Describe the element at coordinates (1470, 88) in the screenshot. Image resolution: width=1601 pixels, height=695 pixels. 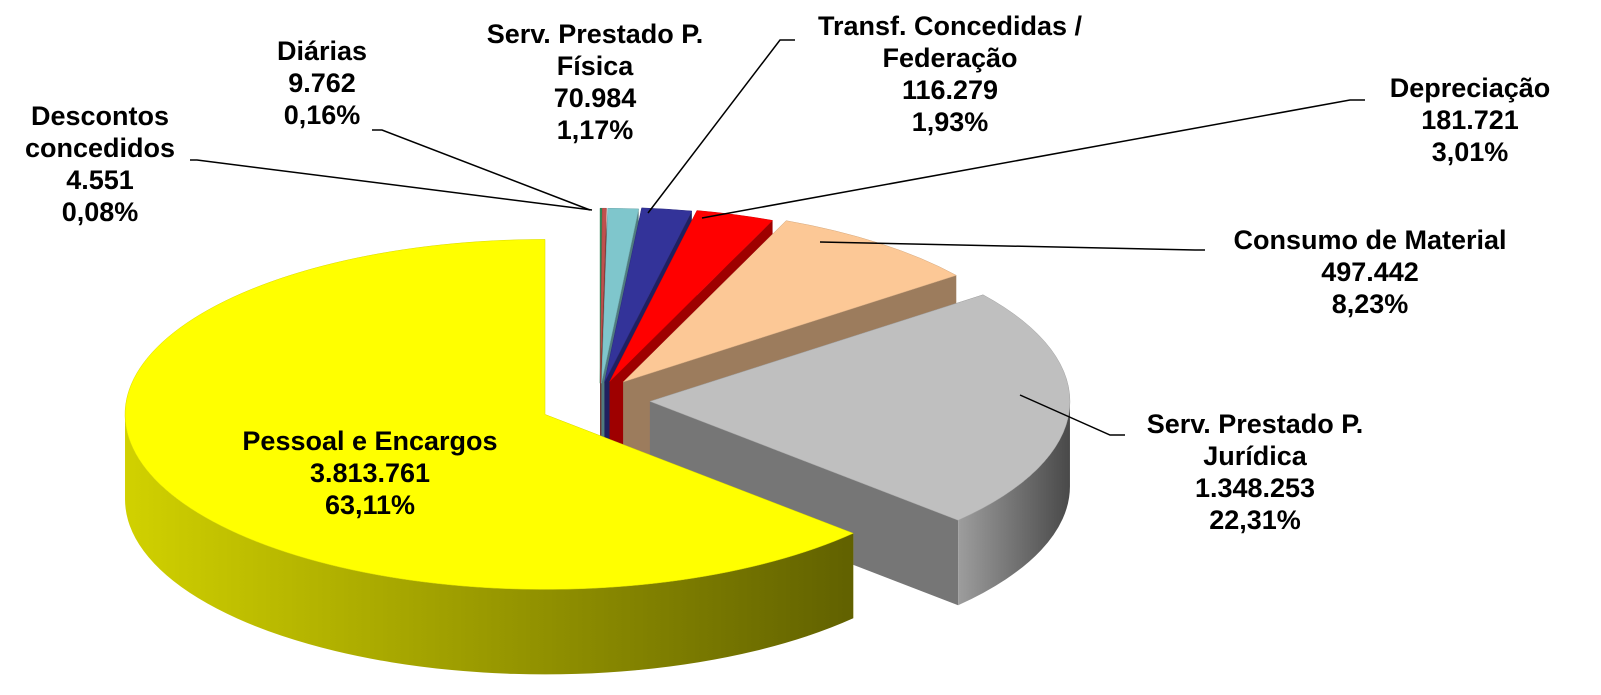
I see `category-label: Depreciação` at that location.